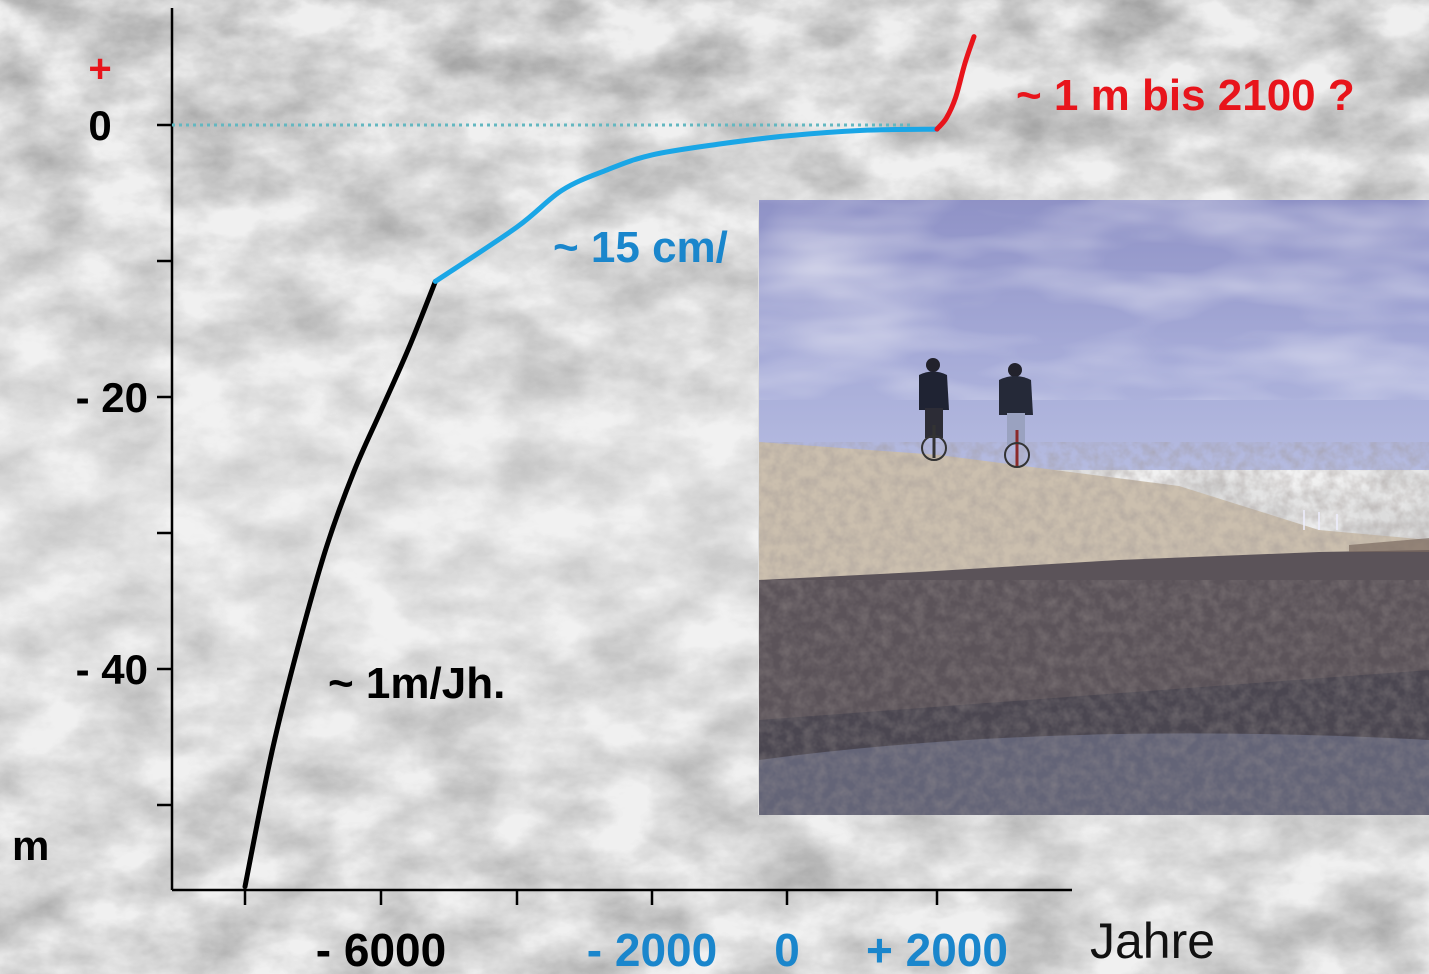 This screenshot has width=1429, height=974. I want to click on x-tick-label: - 6000, so click(381, 949).